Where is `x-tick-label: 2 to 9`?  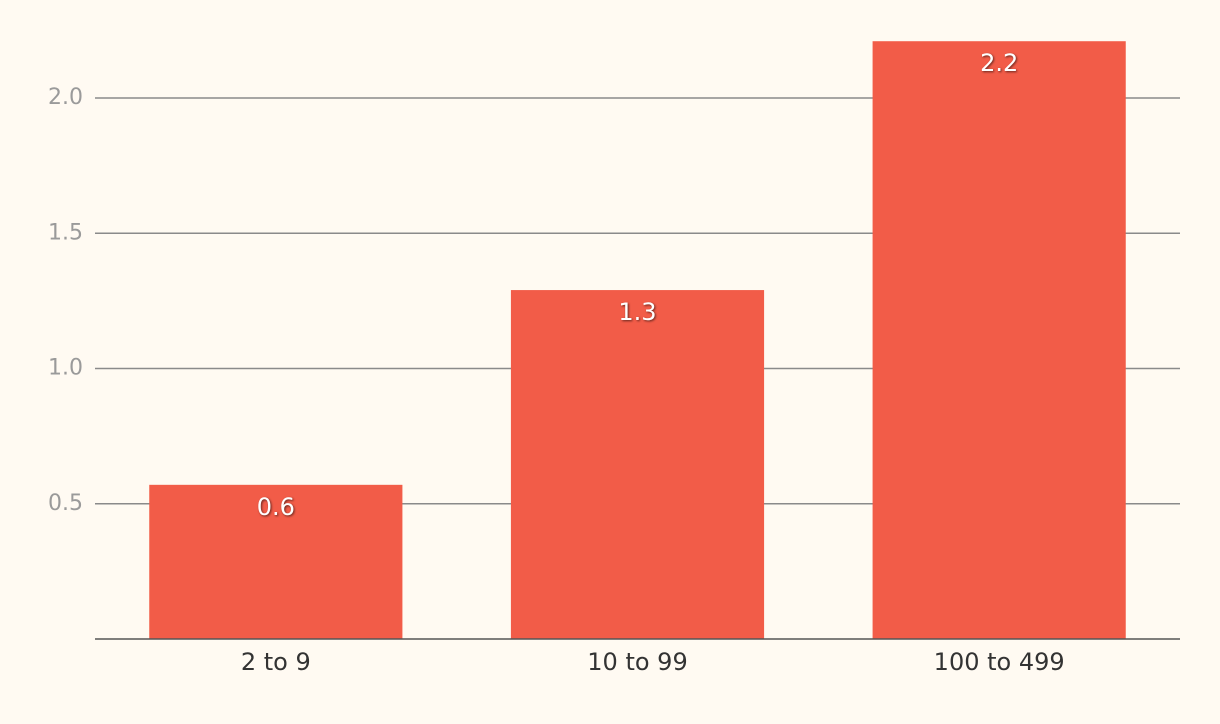 x-tick-label: 2 to 9 is located at coordinates (276, 662).